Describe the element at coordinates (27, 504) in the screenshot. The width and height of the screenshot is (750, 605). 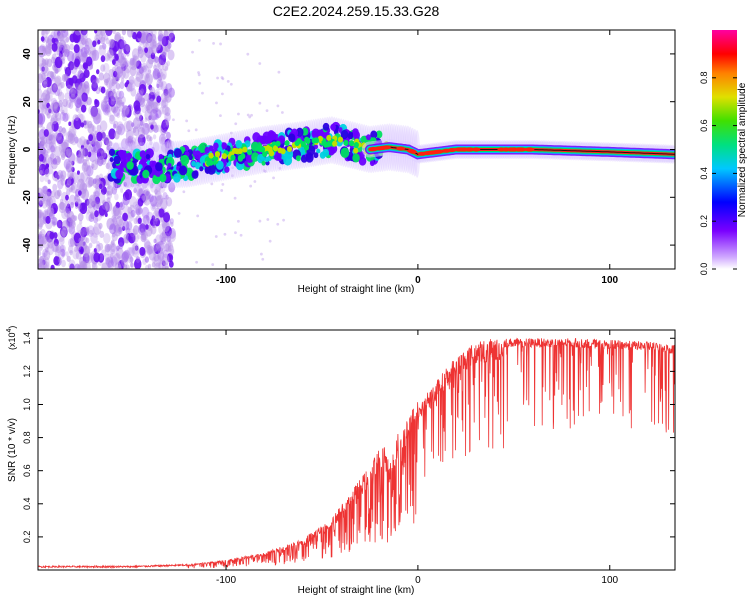
I see `y-tick-label: 0.4` at that location.